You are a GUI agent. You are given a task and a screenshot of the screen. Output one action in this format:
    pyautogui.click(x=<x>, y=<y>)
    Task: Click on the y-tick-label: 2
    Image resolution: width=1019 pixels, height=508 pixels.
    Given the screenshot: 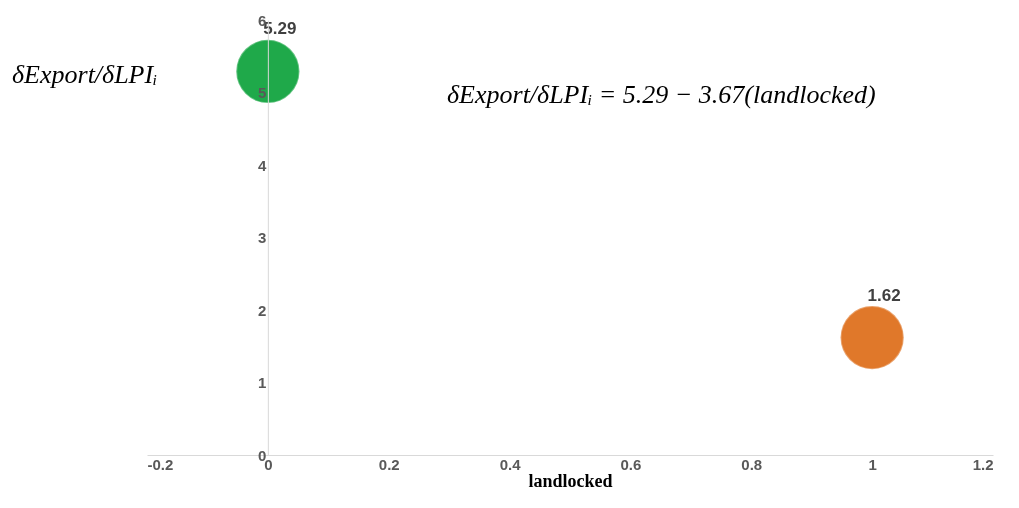 What is the action you would take?
    pyautogui.click(x=262, y=310)
    